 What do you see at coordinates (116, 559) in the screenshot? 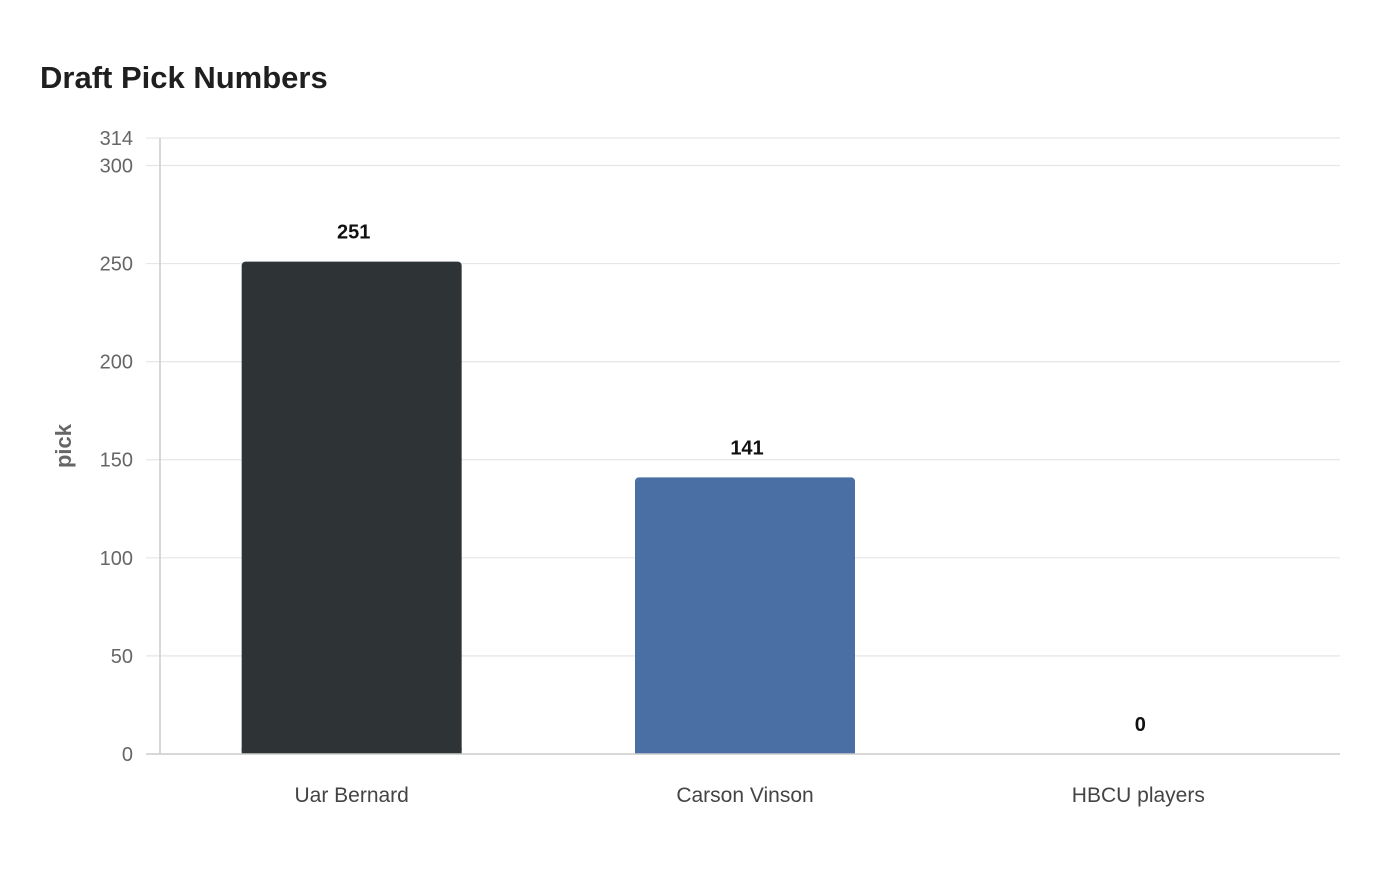
I see `y-tick-label: 100` at bounding box center [116, 559].